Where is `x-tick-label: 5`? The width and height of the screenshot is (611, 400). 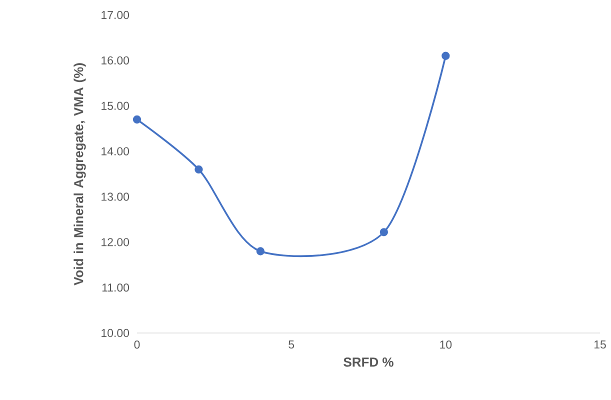
x-tick-label: 5 is located at coordinates (291, 344).